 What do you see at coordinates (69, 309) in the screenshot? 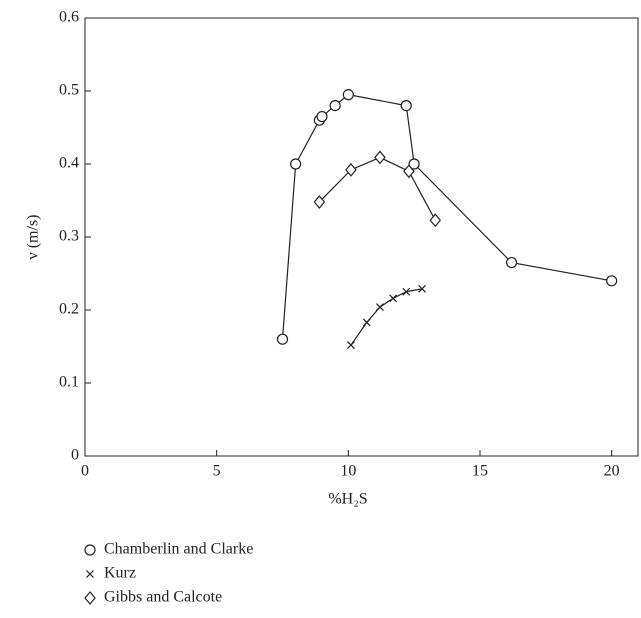
I see `y-tick-label: 0.2` at bounding box center [69, 309].